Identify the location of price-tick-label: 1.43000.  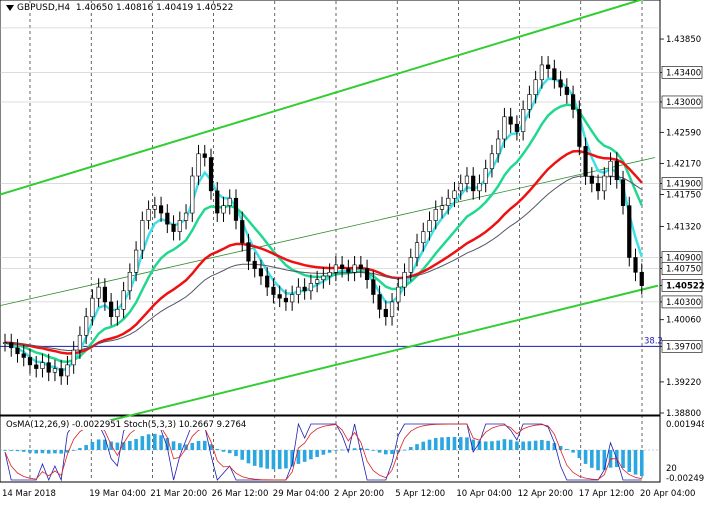
(683, 103).